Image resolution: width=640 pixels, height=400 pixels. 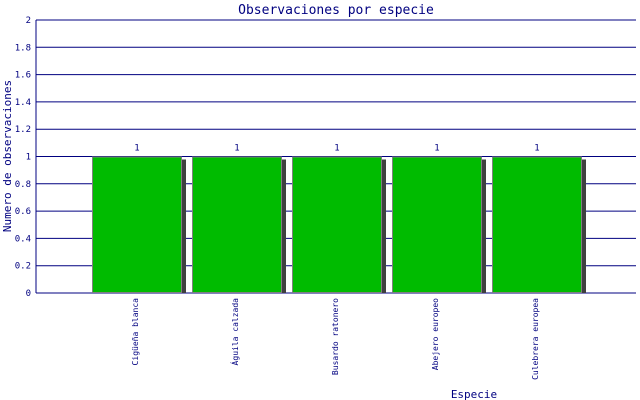 What do you see at coordinates (474, 394) in the screenshot?
I see `x-axis-label: Especie` at bounding box center [474, 394].